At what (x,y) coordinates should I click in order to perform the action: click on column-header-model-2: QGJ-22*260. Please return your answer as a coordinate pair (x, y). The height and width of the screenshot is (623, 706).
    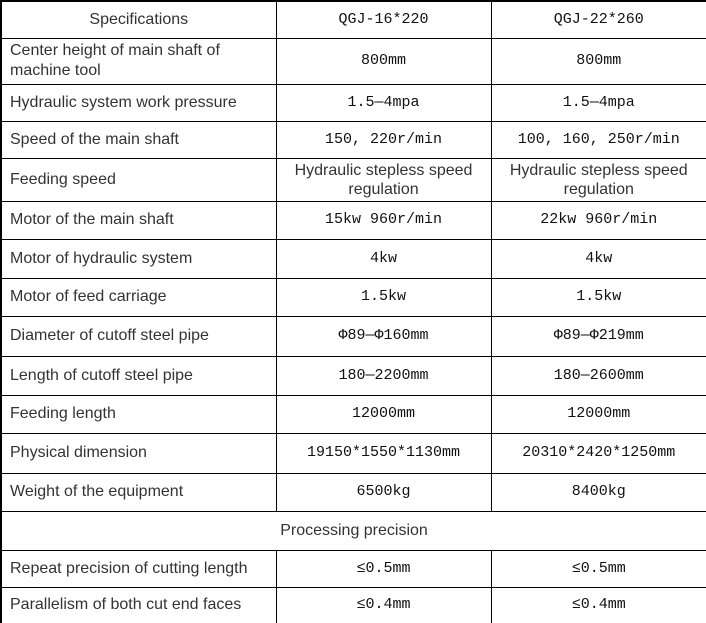
    Looking at the image, I should click on (598, 19).